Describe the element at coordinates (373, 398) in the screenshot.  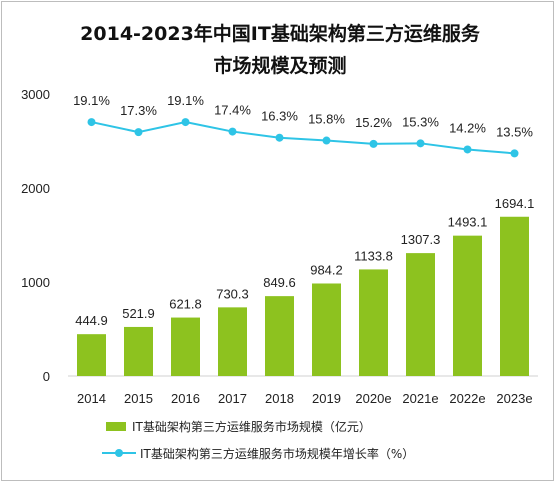
I see `x-tick-label: 2020e` at that location.